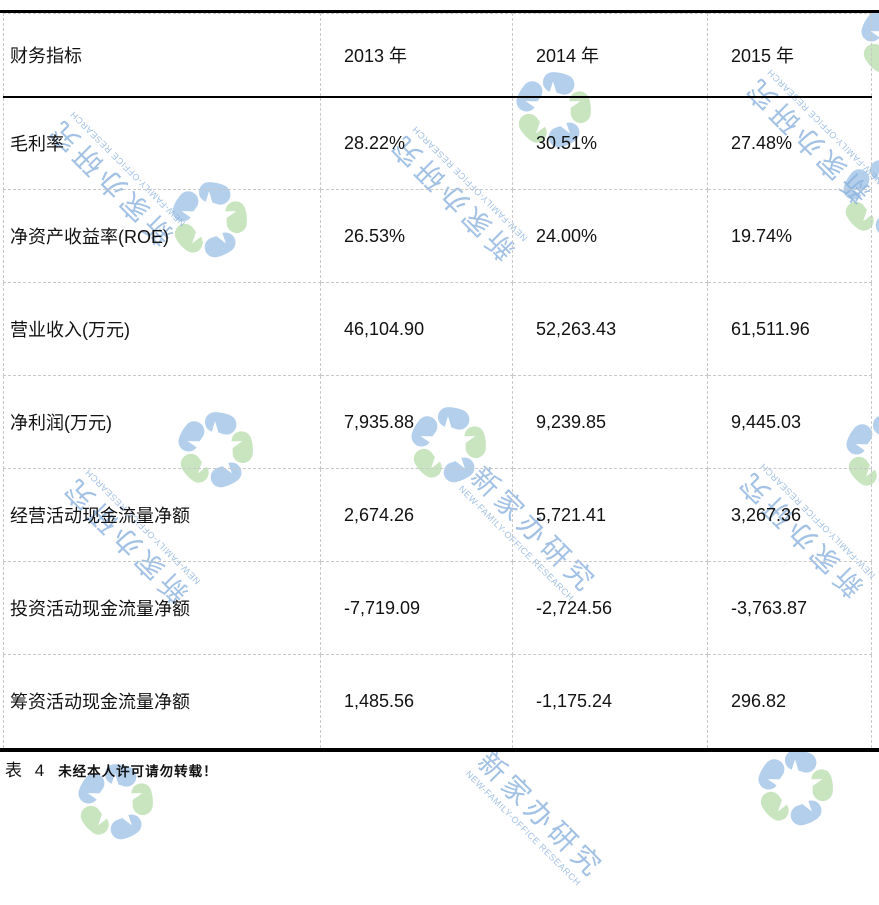 The image size is (879, 905). What do you see at coordinates (789, 143) in the screenshot?
I see `cell-value: 27.48%` at bounding box center [789, 143].